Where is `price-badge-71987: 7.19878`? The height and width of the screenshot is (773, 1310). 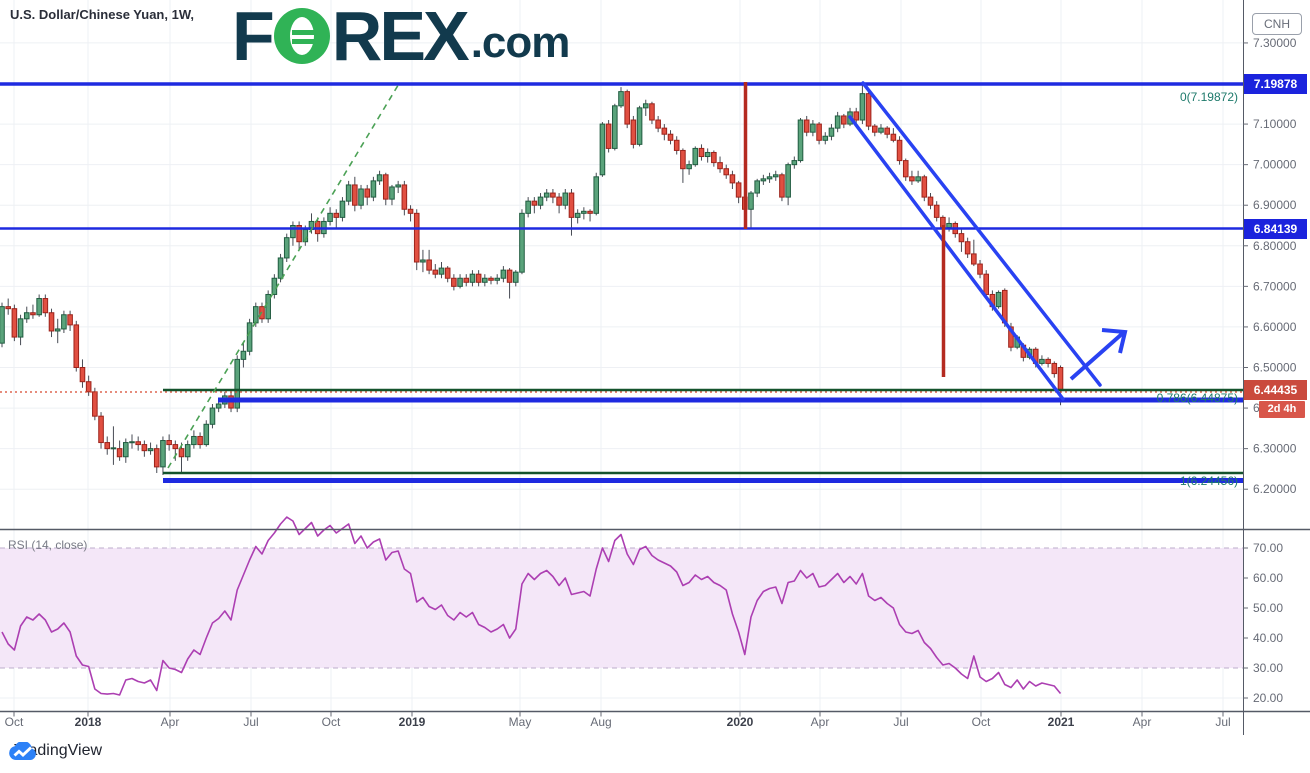
price-badge-71987: 7.19878 is located at coordinates (1275, 84).